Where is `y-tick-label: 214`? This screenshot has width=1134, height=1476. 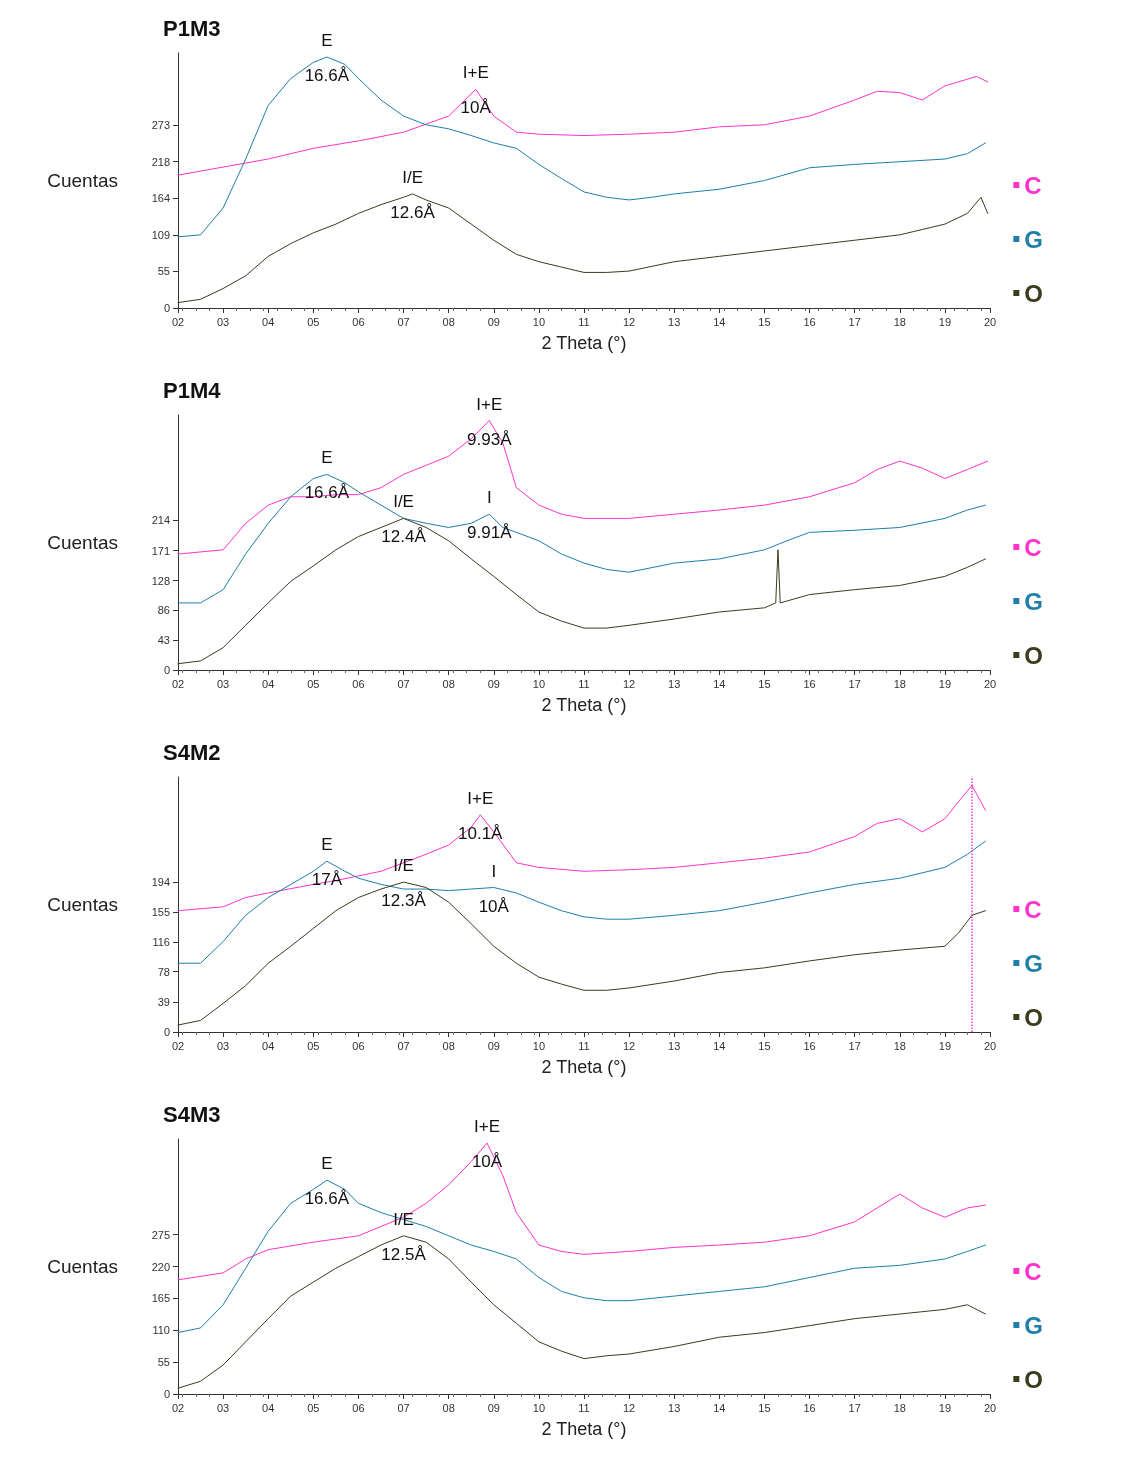 y-tick-label: 214 is located at coordinates (160, 520).